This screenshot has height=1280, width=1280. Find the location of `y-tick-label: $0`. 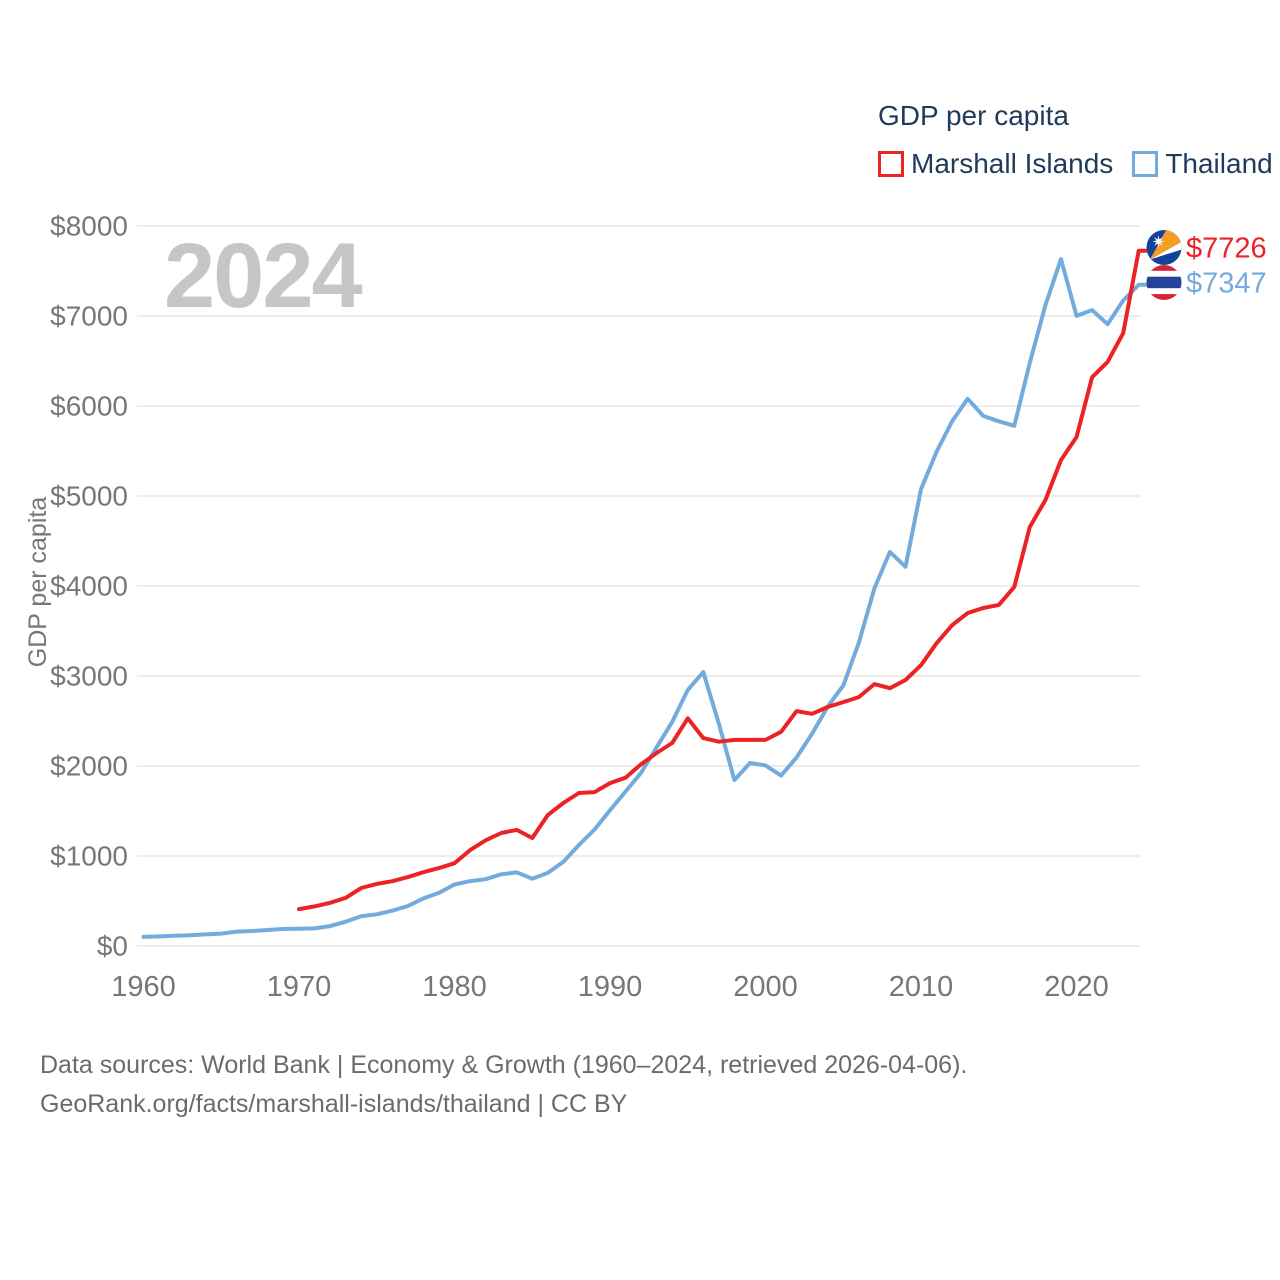

y-tick-label: $0 is located at coordinates (112, 946).